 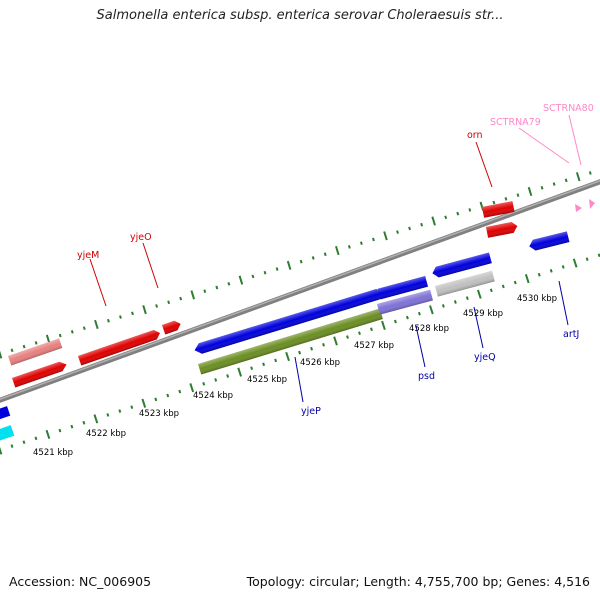 What do you see at coordinates (98, 282) in the screenshot?
I see `yjeM-connector` at bounding box center [98, 282].